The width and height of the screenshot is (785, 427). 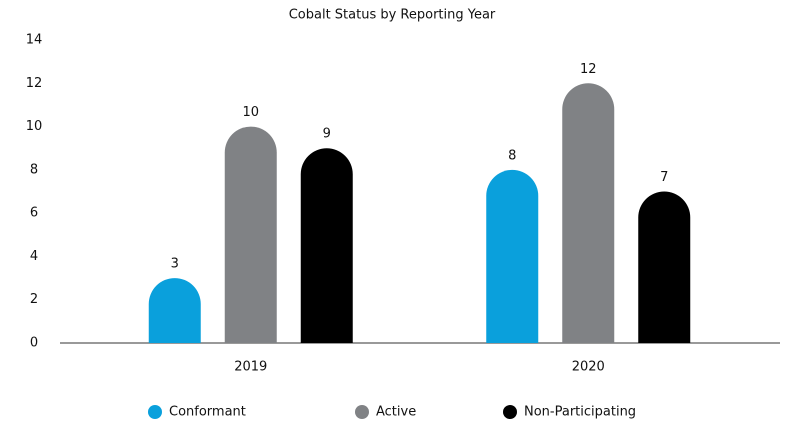 What do you see at coordinates (250, 367) in the screenshot?
I see `x-tick-label: 2019` at bounding box center [250, 367].